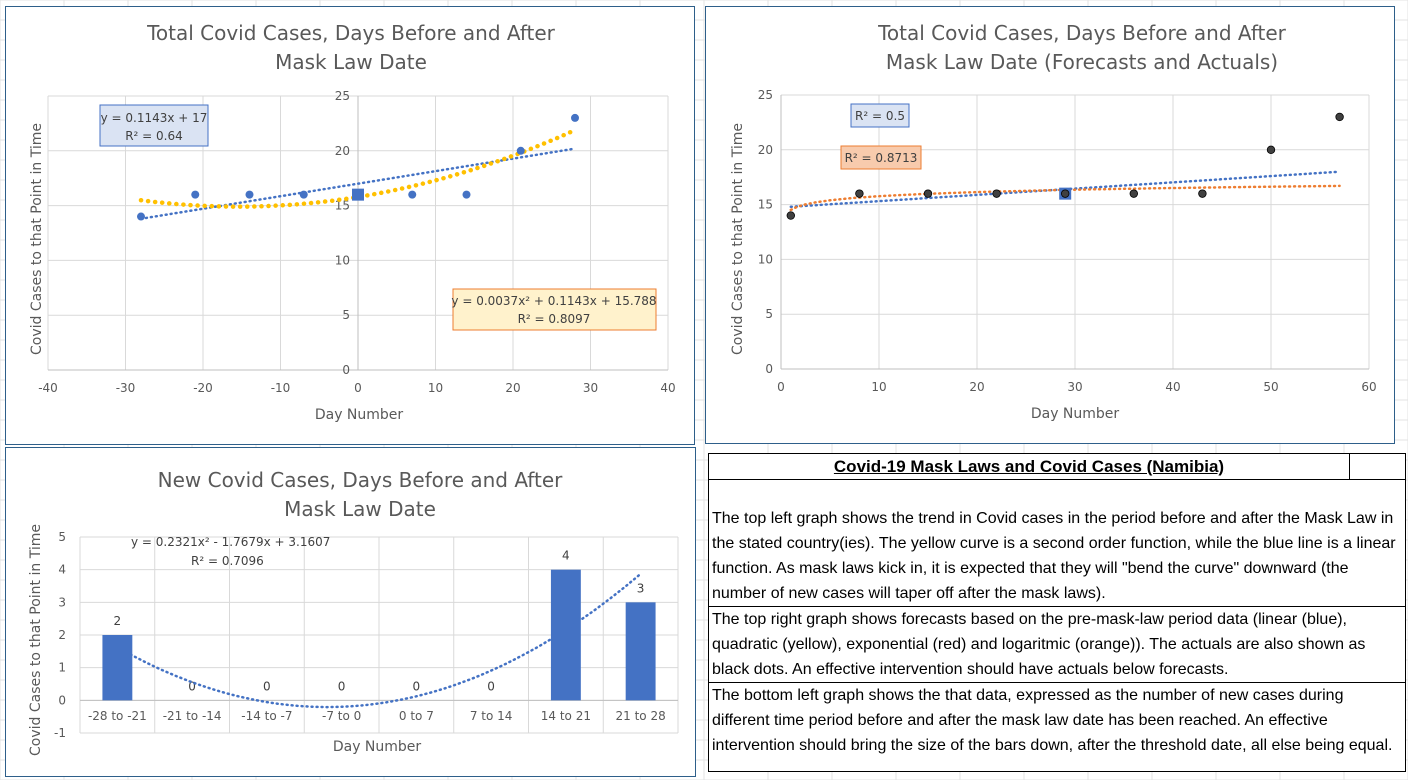  Describe the element at coordinates (1082, 33) in the screenshot. I see `chart-title-line-1: Total Covid Cases, Days Before and After` at that location.